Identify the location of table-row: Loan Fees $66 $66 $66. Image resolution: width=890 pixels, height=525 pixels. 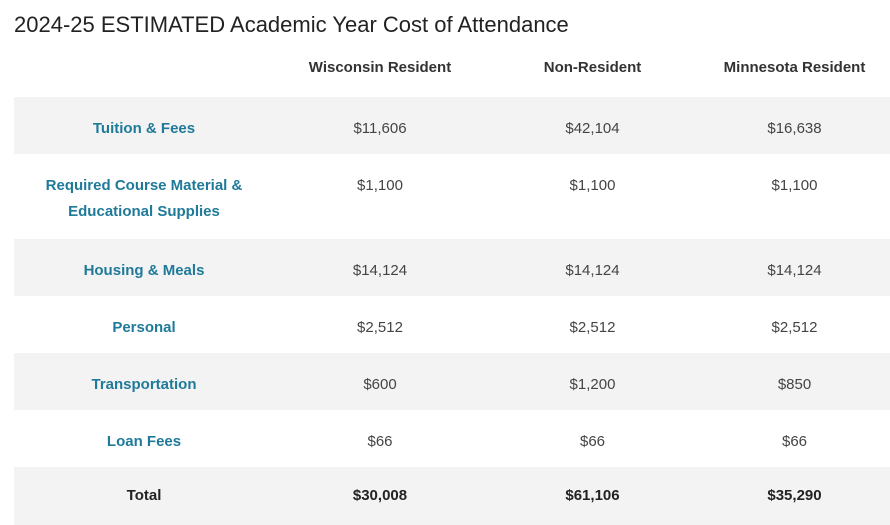
(452, 438).